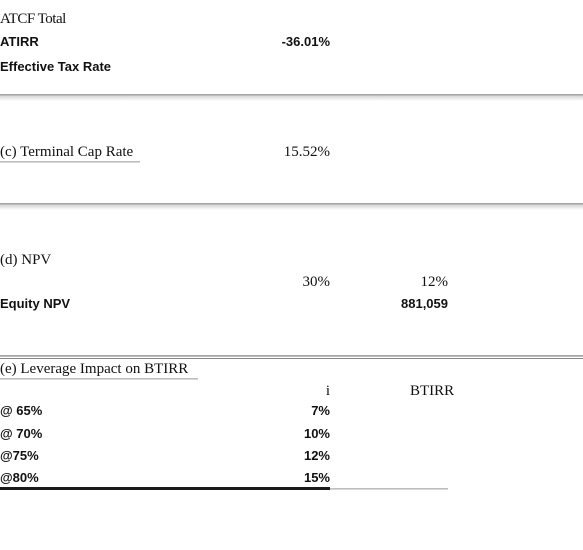 This screenshot has height=550, width=583. Describe the element at coordinates (19, 41) in the screenshot. I see `atirr-label: ATIRR` at that location.